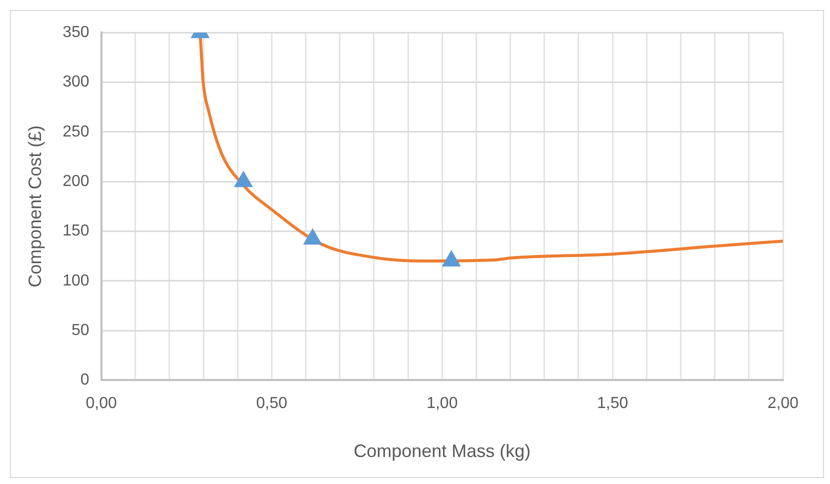  What do you see at coordinates (85, 380) in the screenshot?
I see `y-tick-label: 0` at bounding box center [85, 380].